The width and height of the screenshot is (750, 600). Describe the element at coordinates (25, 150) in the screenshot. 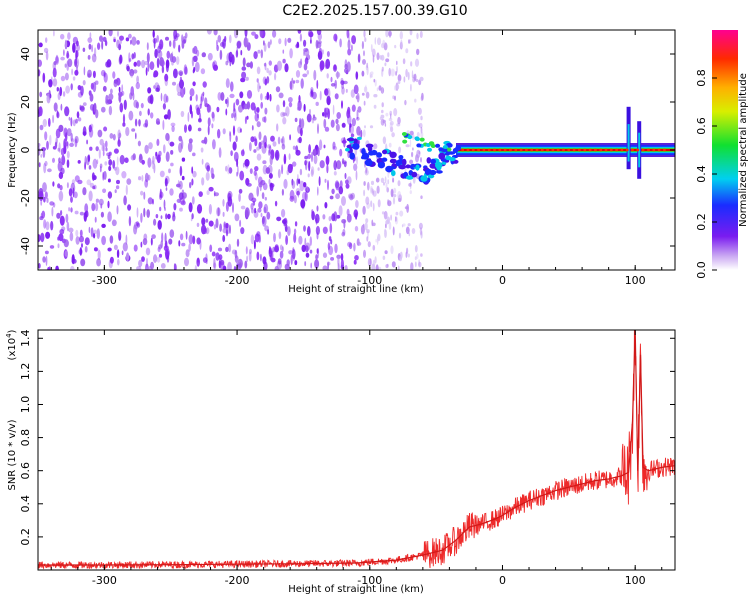

I see `y-tick-label: 0` at that location.